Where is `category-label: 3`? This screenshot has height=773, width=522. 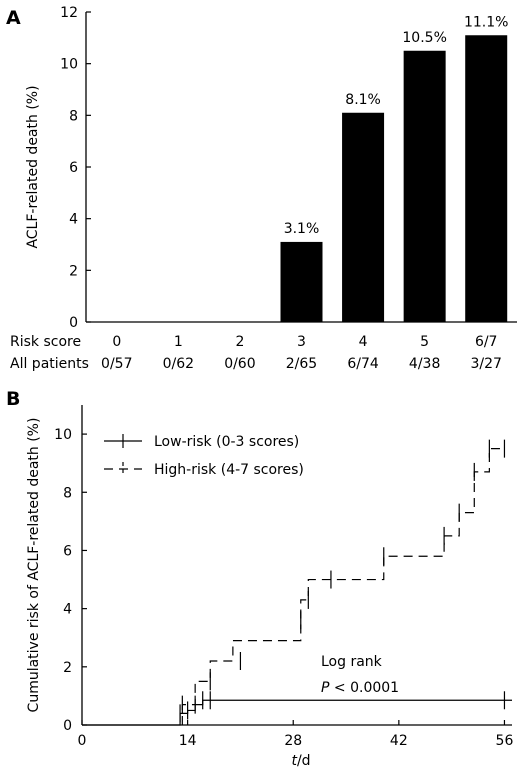 category-label: 3 is located at coordinates (301, 342).